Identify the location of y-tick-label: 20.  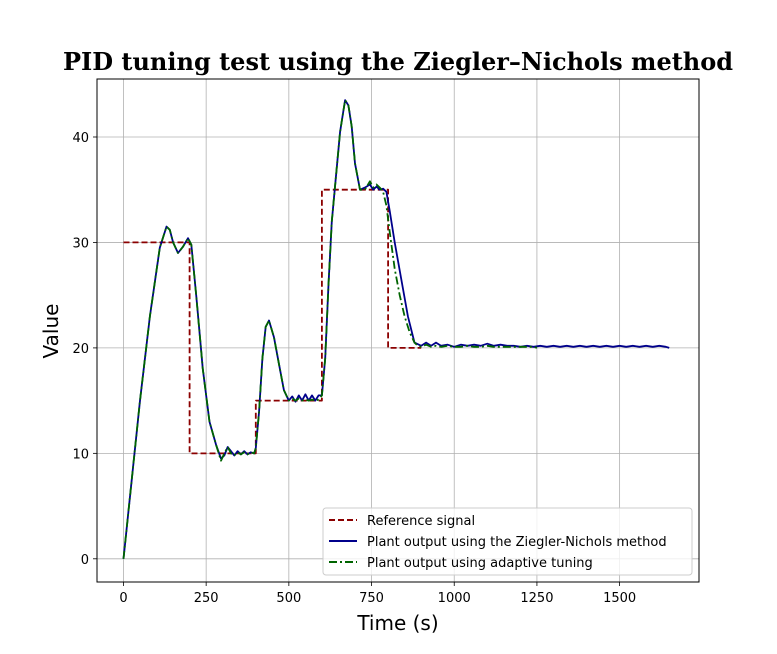
(80, 349).